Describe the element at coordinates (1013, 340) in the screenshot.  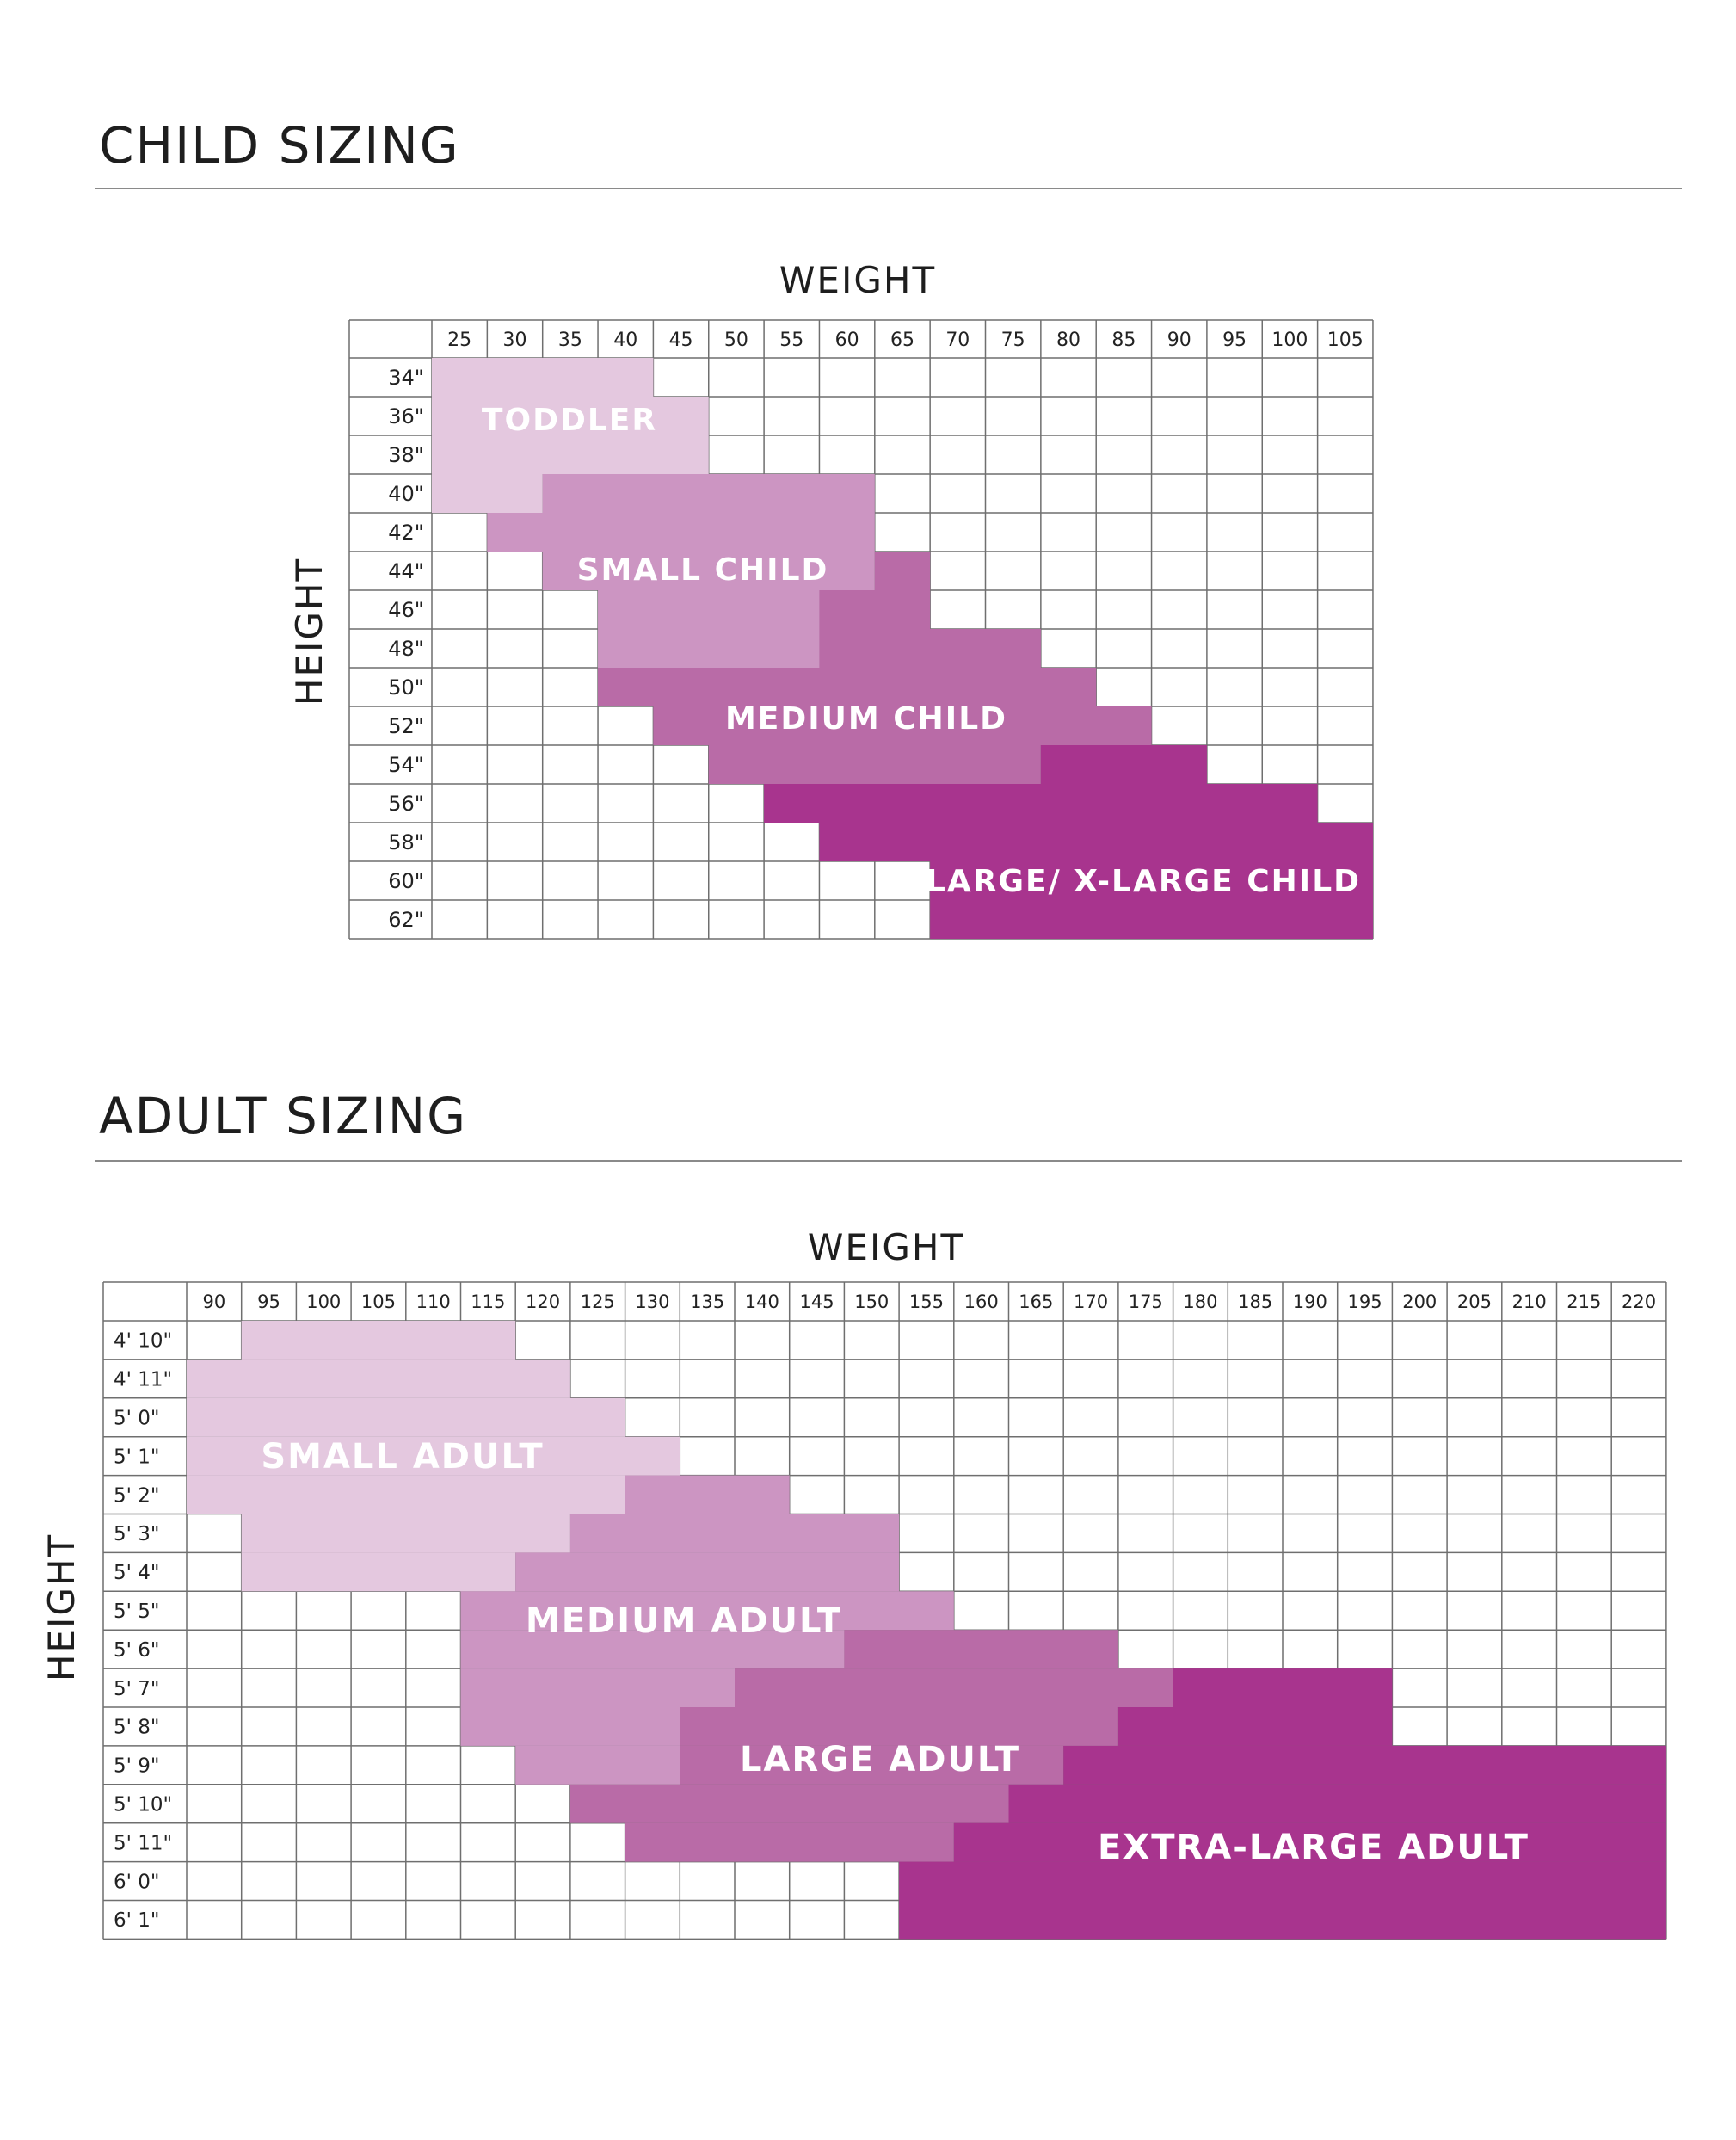
I see `child-weight-tick: 75` at that location.